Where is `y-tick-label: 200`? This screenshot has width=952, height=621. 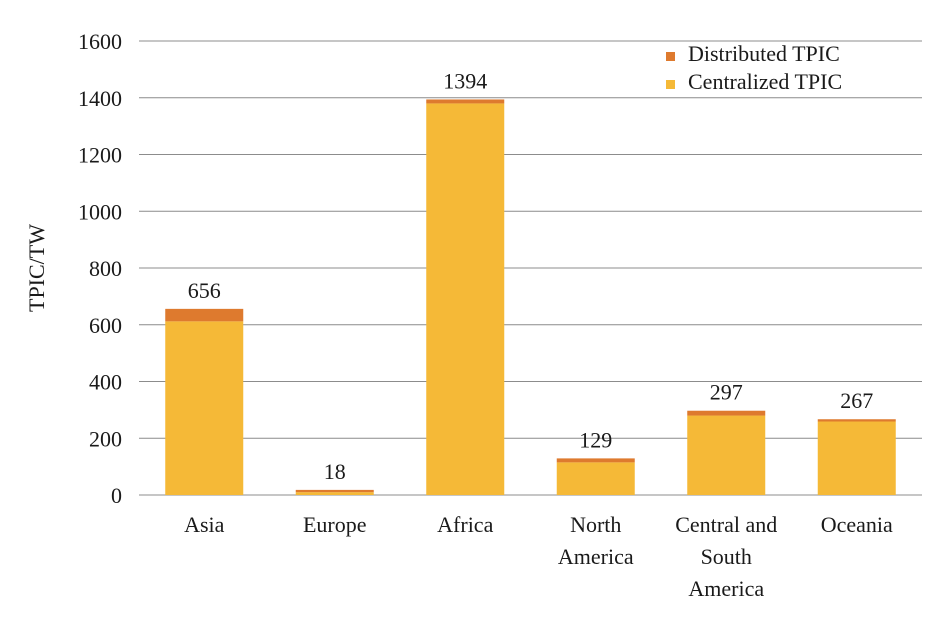 y-tick-label: 200 is located at coordinates (105, 438).